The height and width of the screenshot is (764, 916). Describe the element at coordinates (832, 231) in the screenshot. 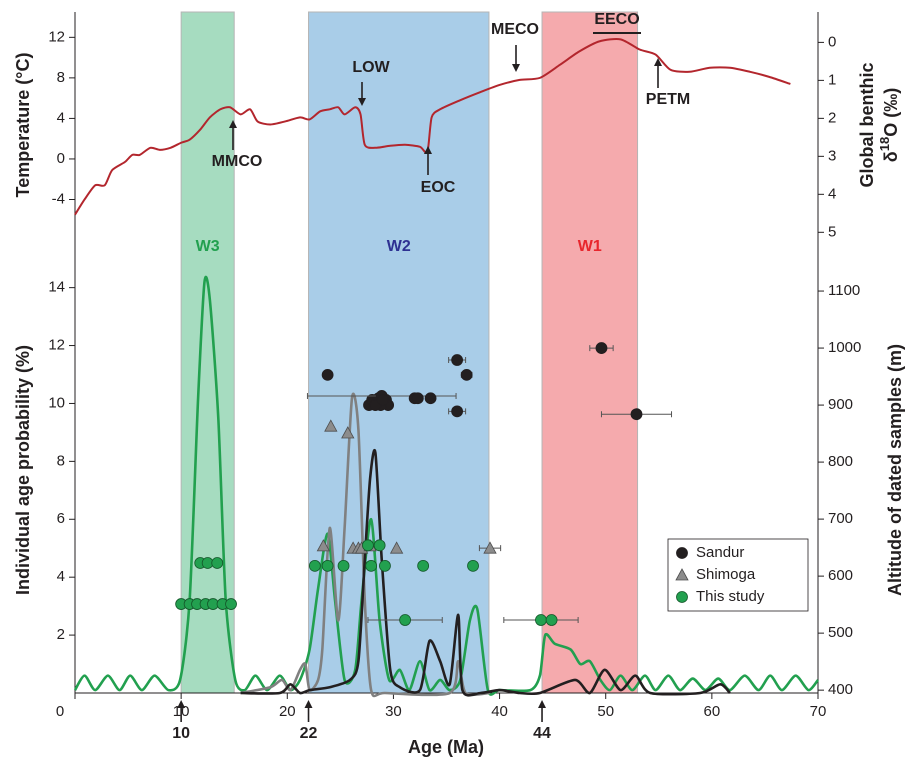

I see `y2-tick-label: 5` at that location.